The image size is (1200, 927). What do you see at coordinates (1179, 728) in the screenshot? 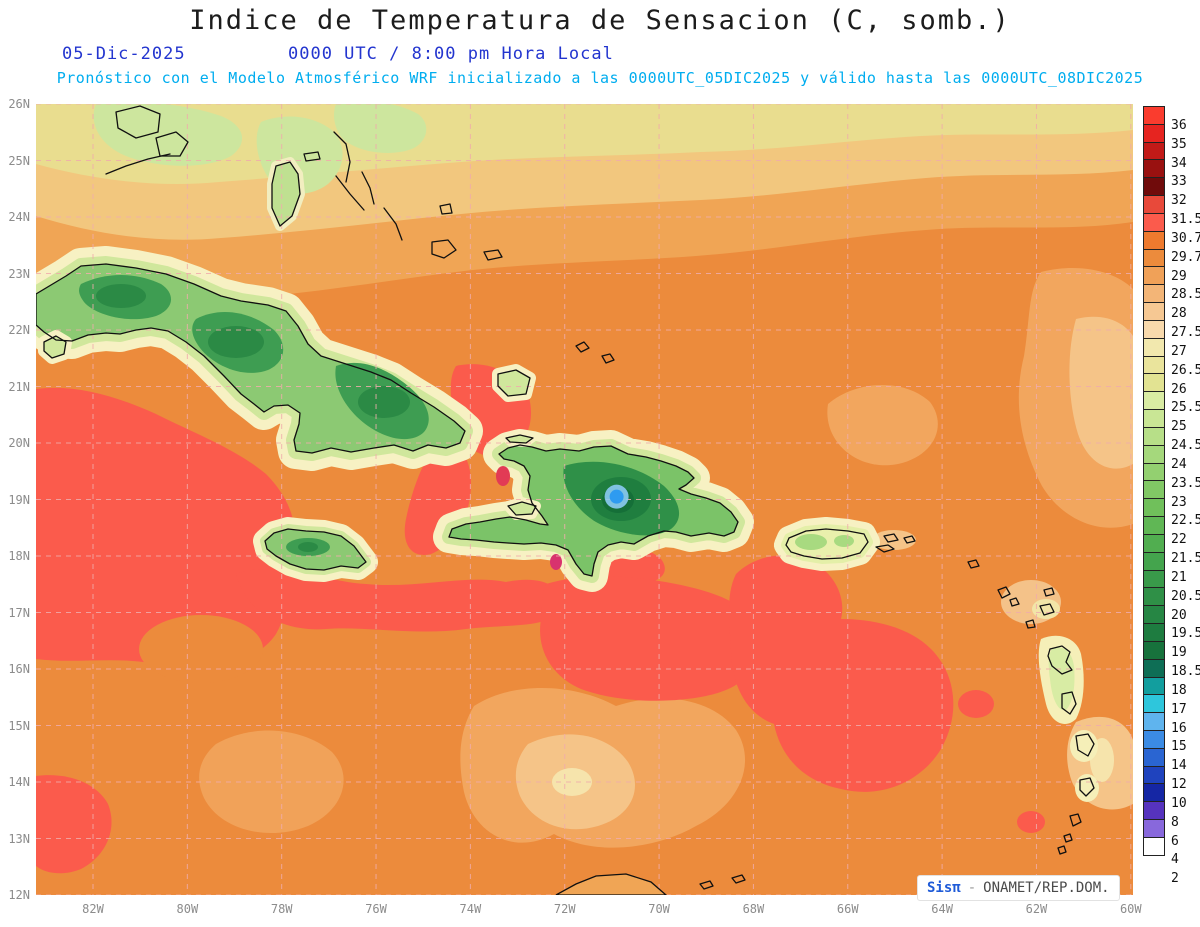
I see `colorbar-tick-label: 16` at bounding box center [1179, 728].